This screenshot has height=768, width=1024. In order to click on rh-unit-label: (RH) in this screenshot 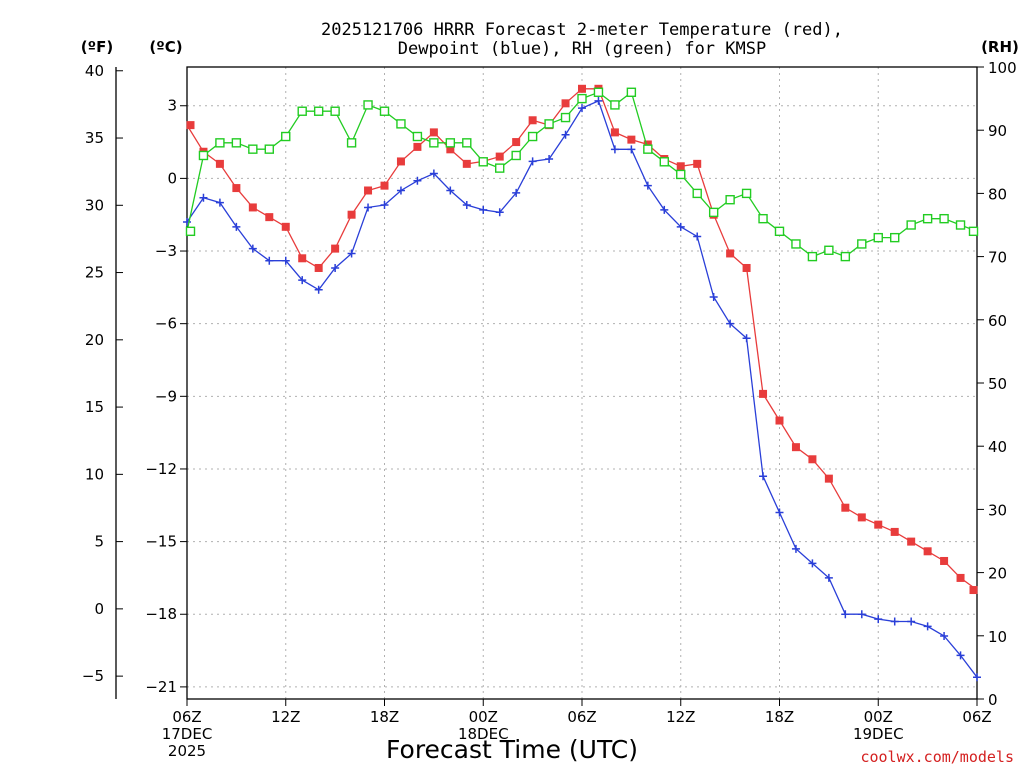, I will do `click(1000, 47)`.